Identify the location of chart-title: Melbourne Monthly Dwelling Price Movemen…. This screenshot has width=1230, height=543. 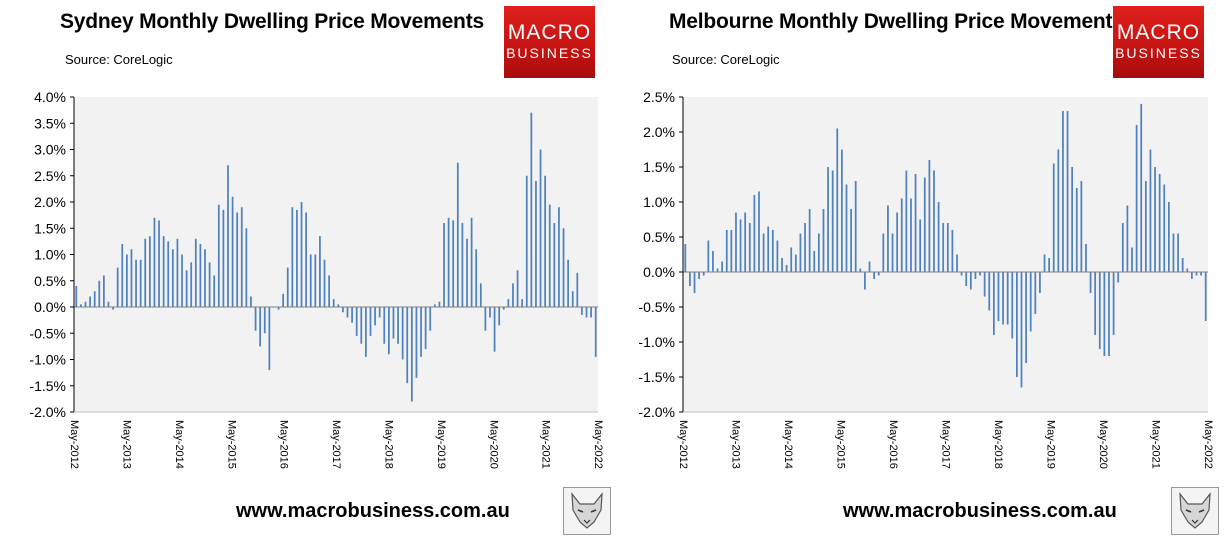
(896, 21).